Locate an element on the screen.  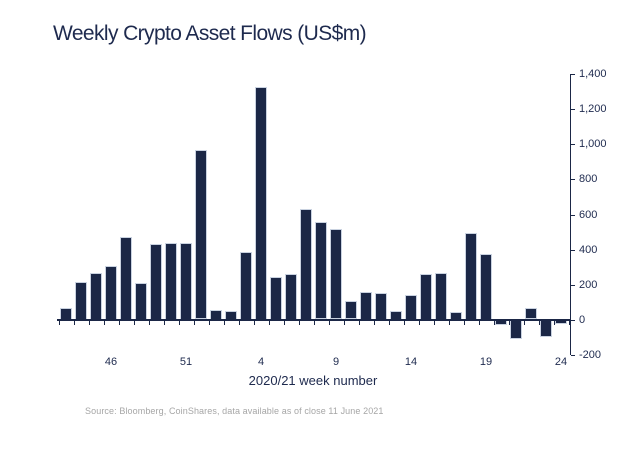
y-axis-tick-label: 600 is located at coordinates (588, 215).